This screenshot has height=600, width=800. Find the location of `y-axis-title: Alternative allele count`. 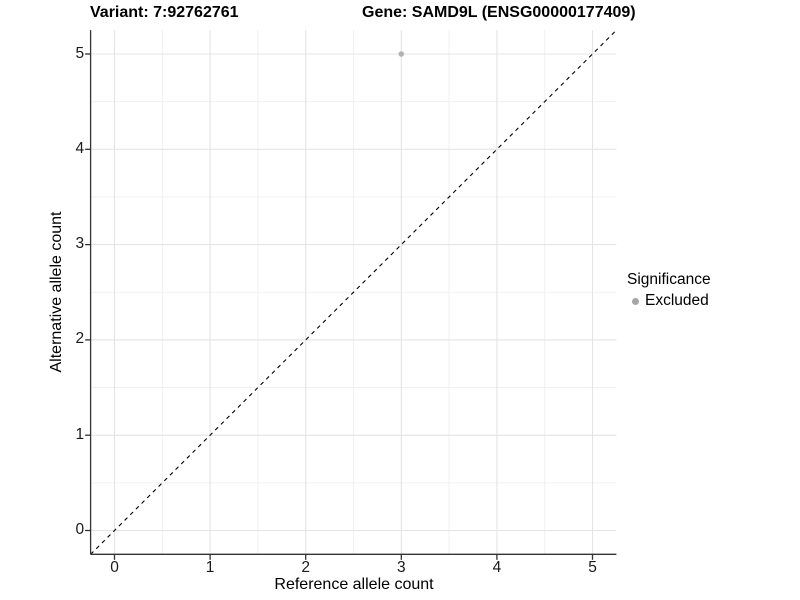

y-axis-title: Alternative allele count is located at coordinates (56, 292).